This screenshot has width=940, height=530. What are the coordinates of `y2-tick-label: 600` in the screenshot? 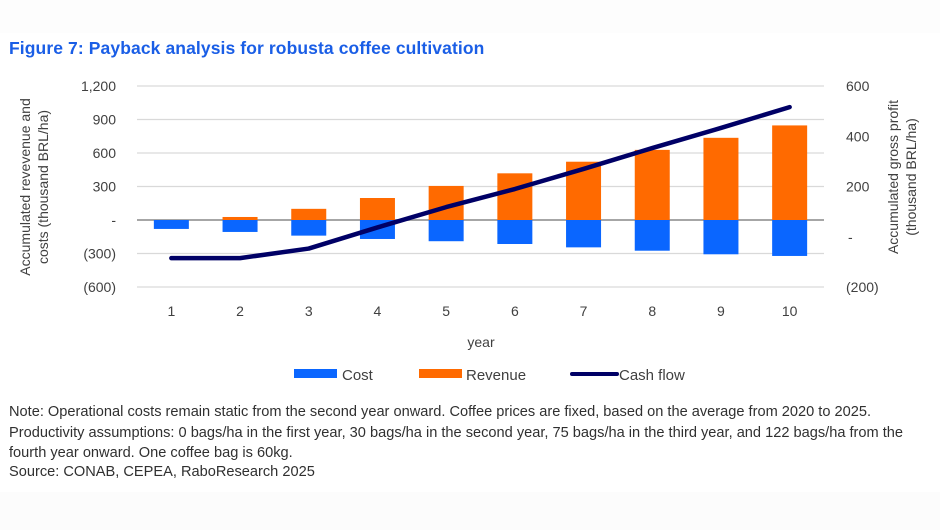 It's located at (858, 86).